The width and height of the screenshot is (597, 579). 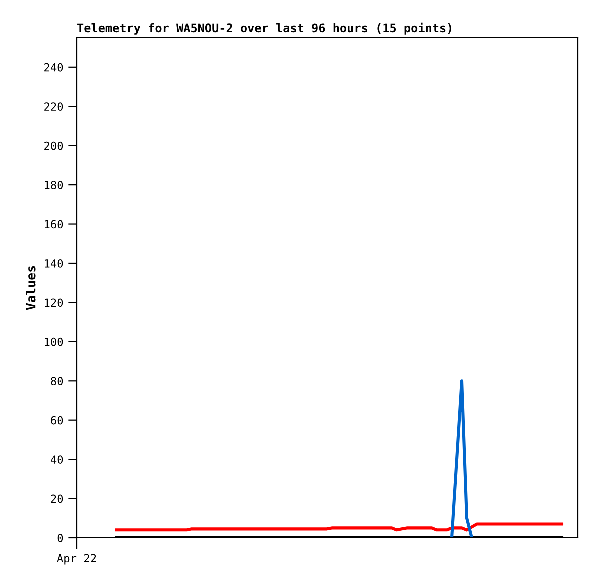 I want to click on y-tick-label: 20, so click(x=57, y=499).